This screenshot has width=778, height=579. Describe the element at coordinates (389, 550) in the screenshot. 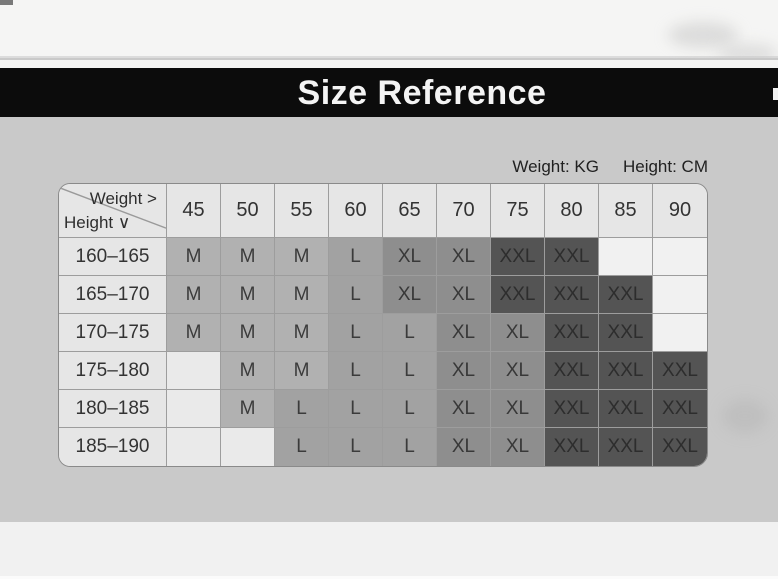

I see `bottom-white-strip` at that location.